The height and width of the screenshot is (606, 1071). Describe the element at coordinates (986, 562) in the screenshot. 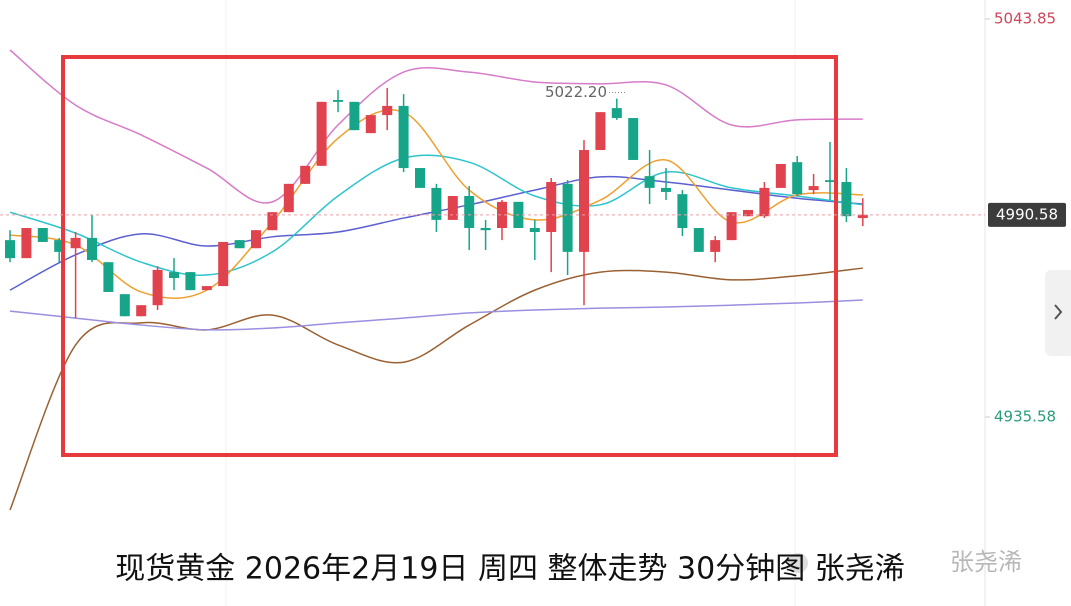

I see `watermark: 张尧浠` at that location.